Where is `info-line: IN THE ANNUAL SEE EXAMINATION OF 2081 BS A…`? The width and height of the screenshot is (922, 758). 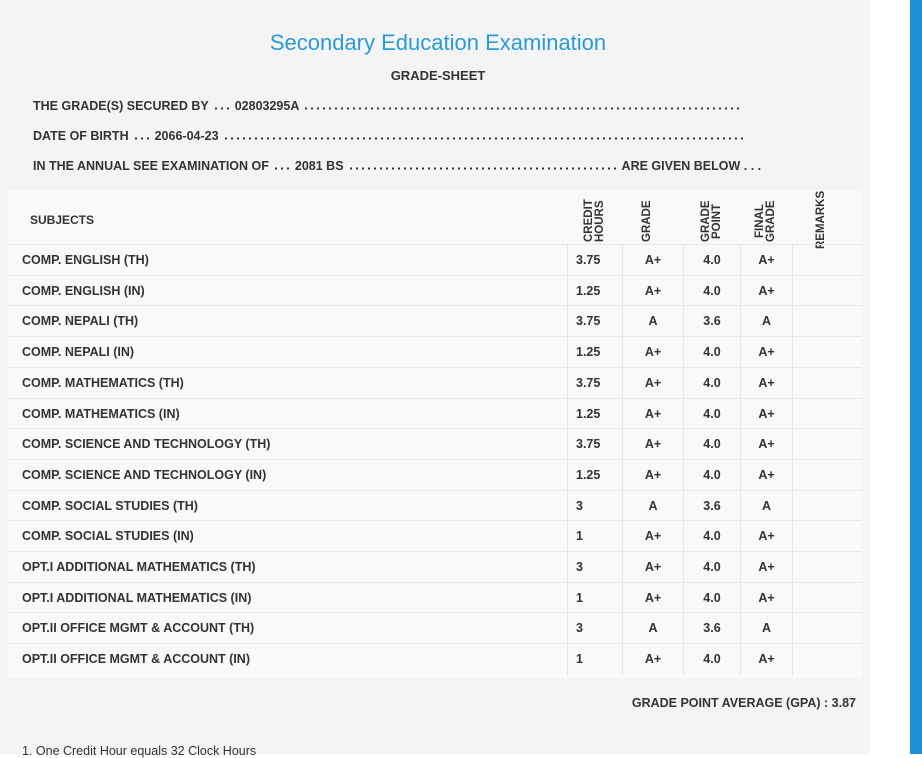
info-line: IN THE ANNUAL SEE EXAMINATION OF 2081 BS A… is located at coordinates (397, 166).